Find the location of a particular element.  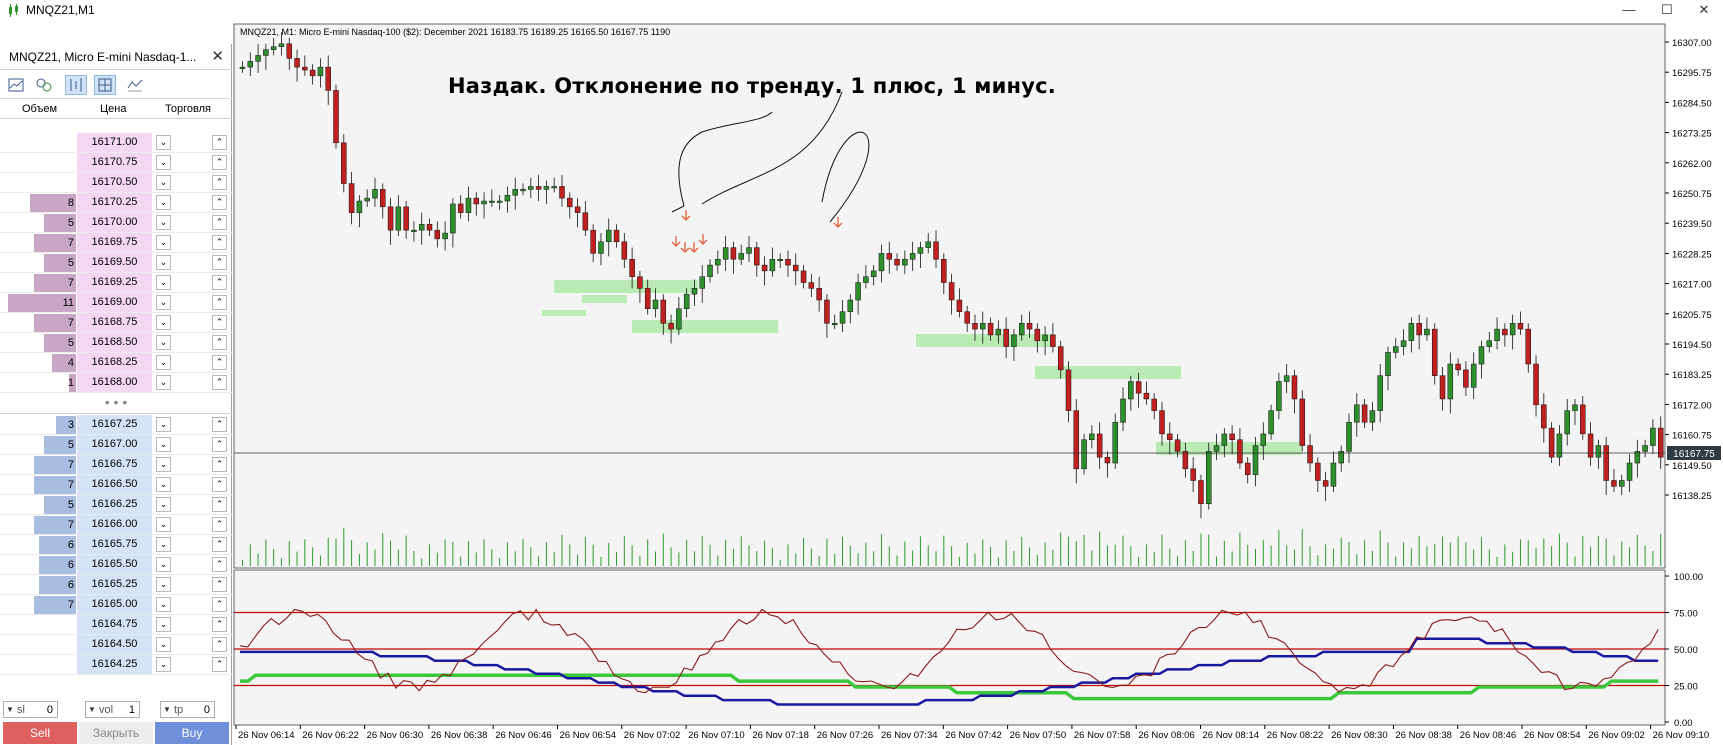

dom-row: 6 16165.75 ⌄ ⌃ is located at coordinates (116, 545).